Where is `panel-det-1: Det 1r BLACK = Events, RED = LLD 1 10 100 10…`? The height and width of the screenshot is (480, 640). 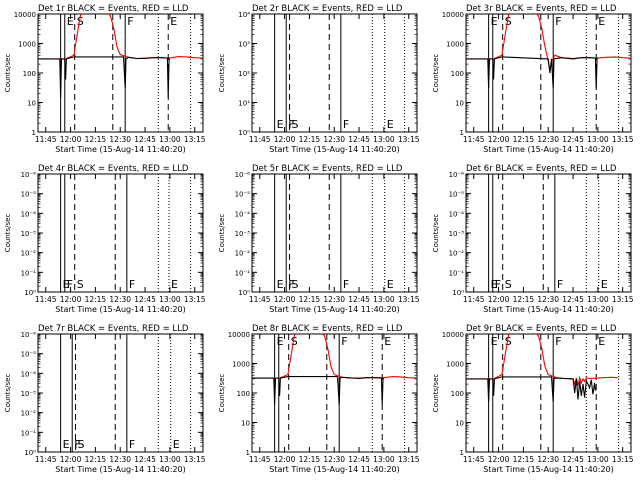
panel-det-1: Det 1r BLACK = Events, RED = LLD 1 10 100 10… is located at coordinates (105, 79).